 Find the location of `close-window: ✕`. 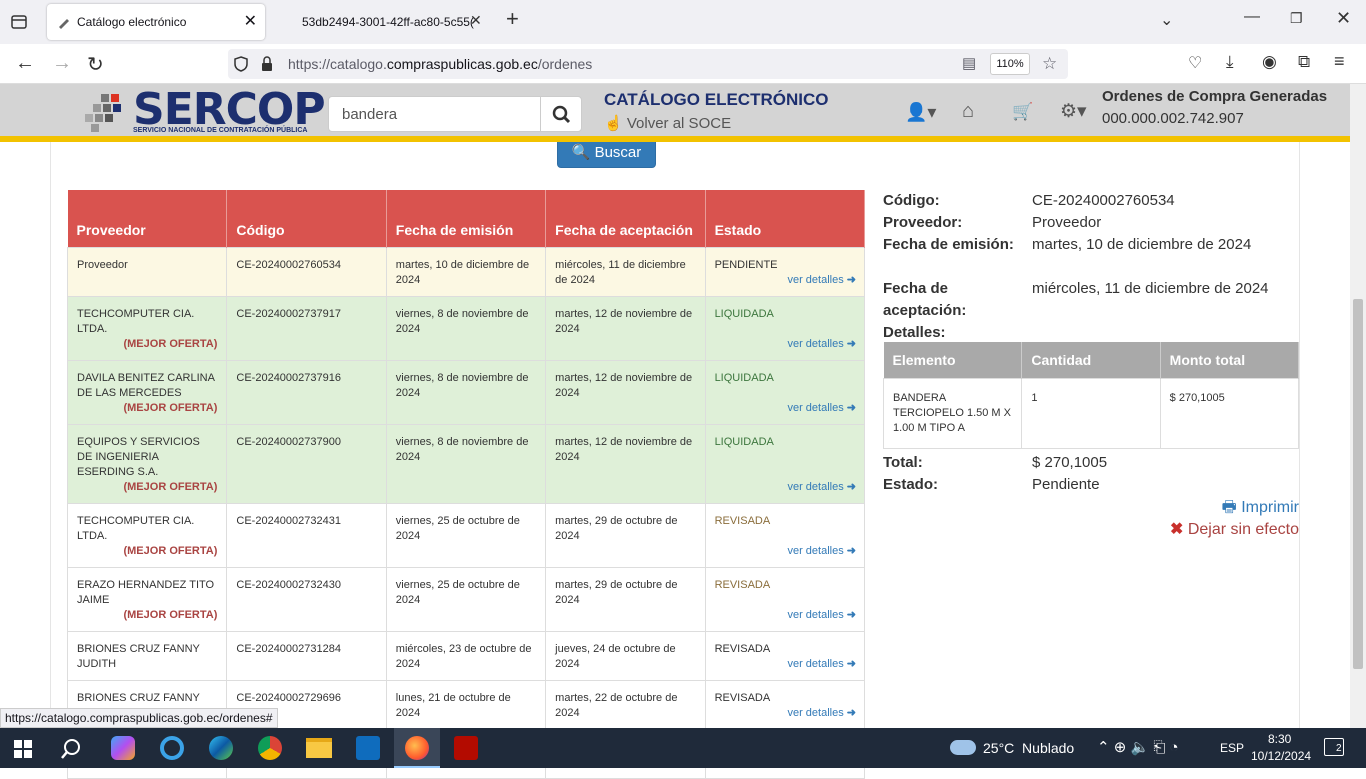

close-window: ✕ is located at coordinates (1344, 18).